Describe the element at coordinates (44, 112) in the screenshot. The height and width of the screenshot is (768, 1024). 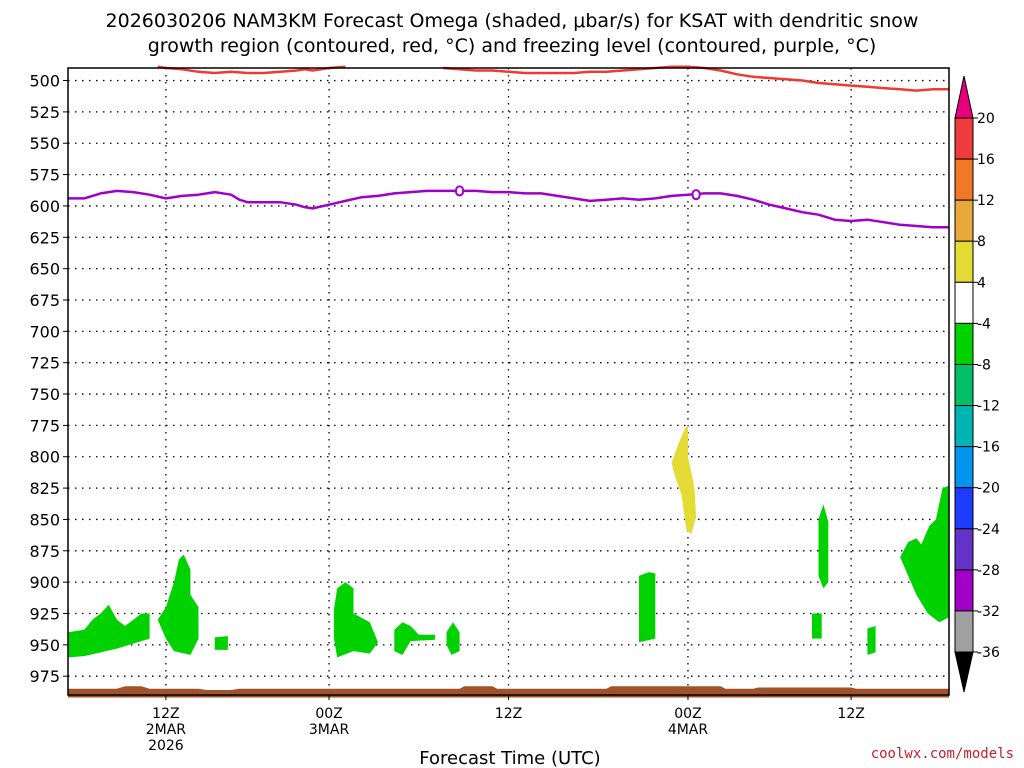
I see `y-tick-label: 525` at that location.